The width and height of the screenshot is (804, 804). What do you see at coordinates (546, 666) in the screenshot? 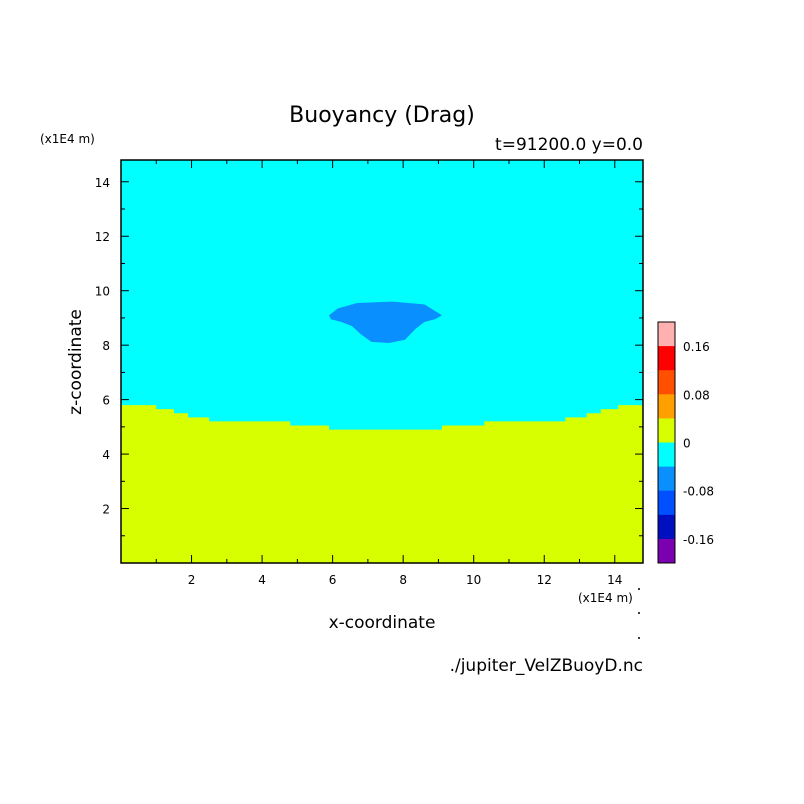
I see `source-file-label: ./jupiter_VelZBuoyD.nc` at bounding box center [546, 666].